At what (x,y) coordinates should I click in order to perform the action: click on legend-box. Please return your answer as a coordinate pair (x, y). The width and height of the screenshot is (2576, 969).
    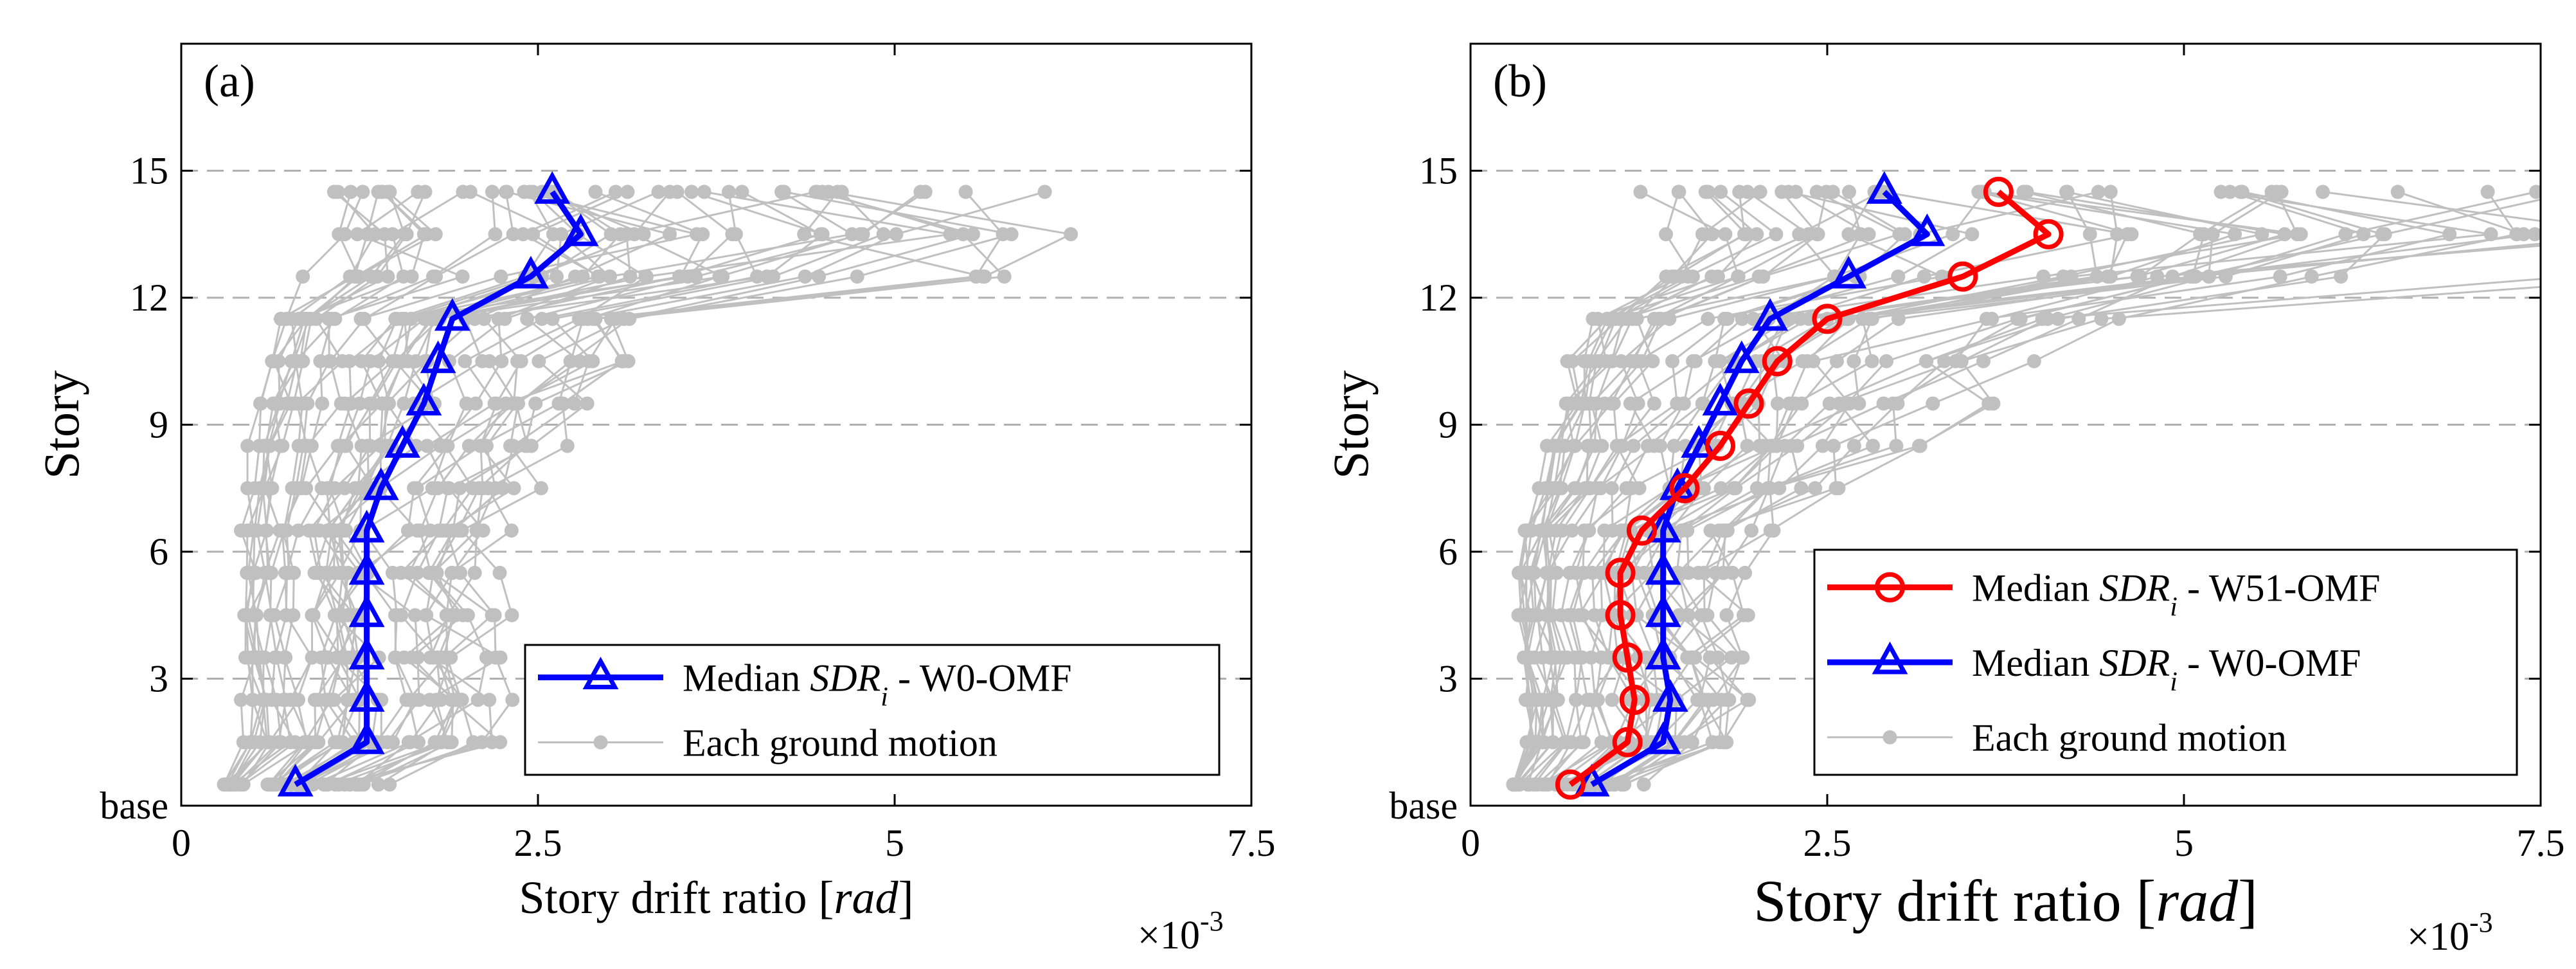
    Looking at the image, I should click on (872, 710).